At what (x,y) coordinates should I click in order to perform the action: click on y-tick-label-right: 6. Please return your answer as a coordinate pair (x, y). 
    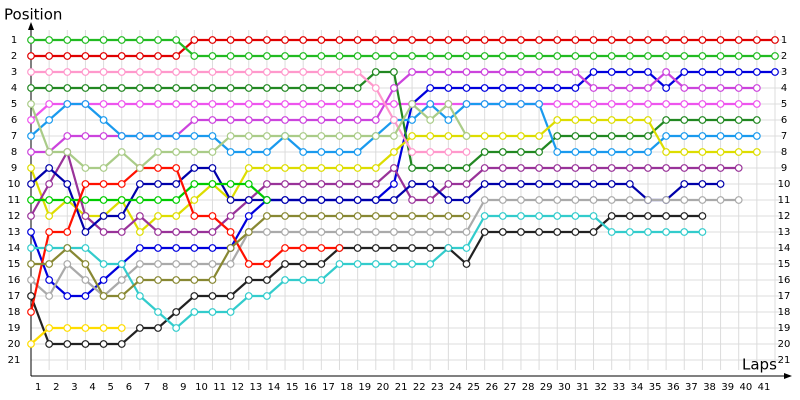
    Looking at the image, I should click on (784, 120).